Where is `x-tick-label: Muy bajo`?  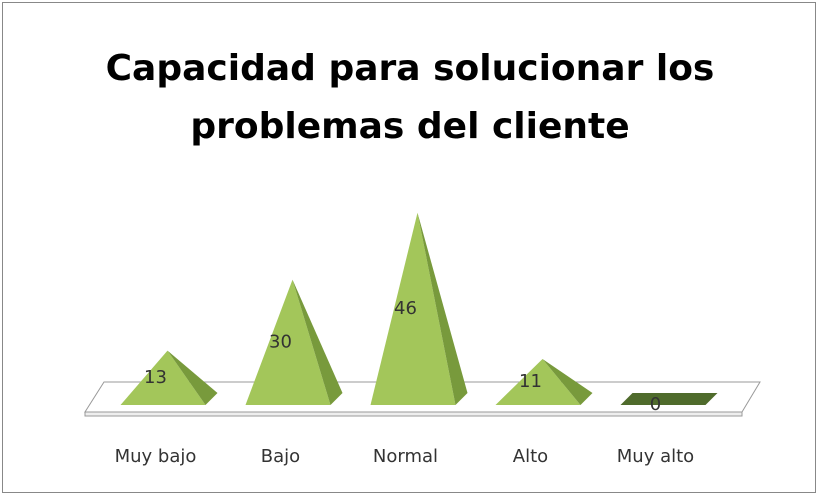
x-tick-label: Muy bajo is located at coordinates (156, 456).